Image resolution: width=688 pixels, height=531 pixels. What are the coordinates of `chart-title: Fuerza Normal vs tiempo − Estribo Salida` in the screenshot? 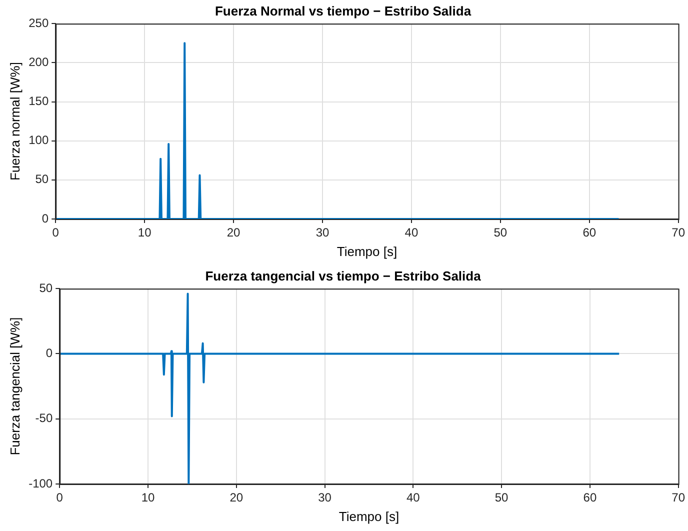 It's located at (343, 10).